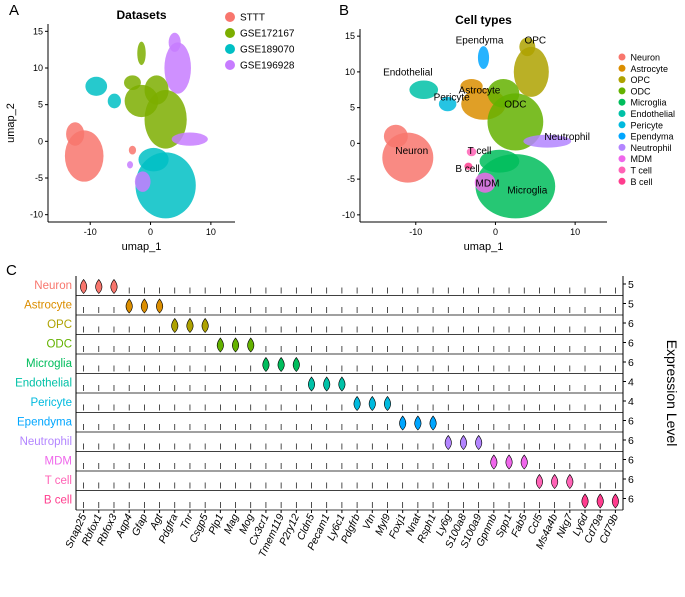  I want to click on row-label-microglia: Microglia, so click(49, 364).